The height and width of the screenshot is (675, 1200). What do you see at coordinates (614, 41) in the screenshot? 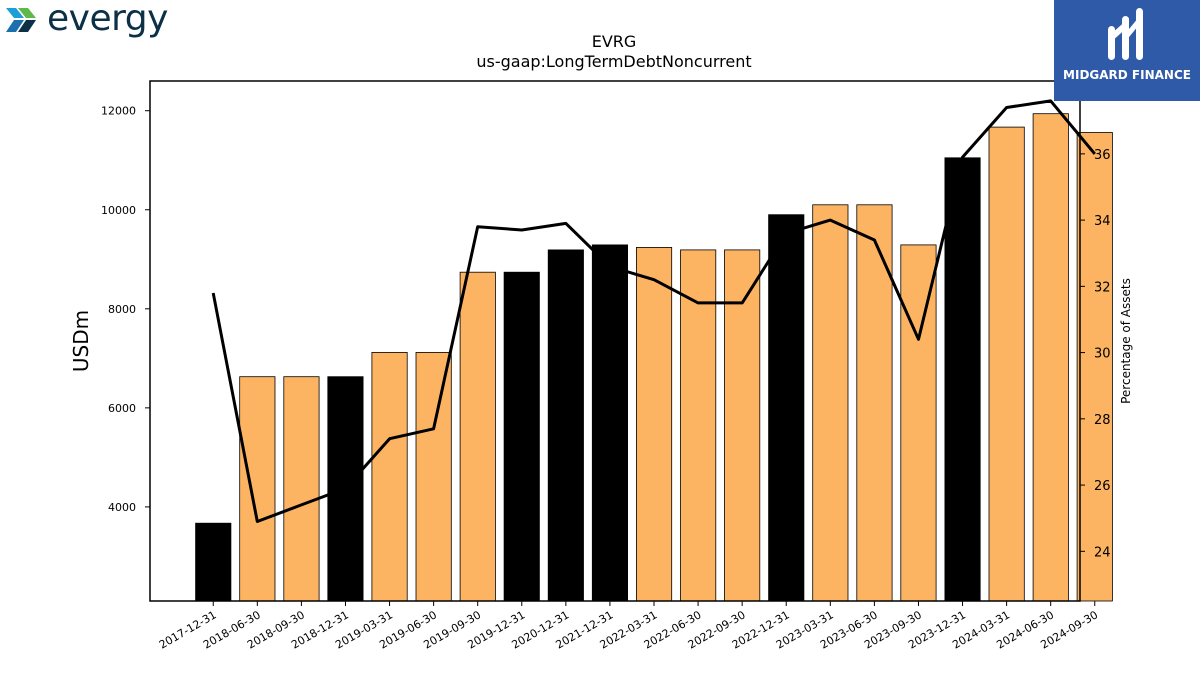
I see `chart-title: EVRG` at bounding box center [614, 41].